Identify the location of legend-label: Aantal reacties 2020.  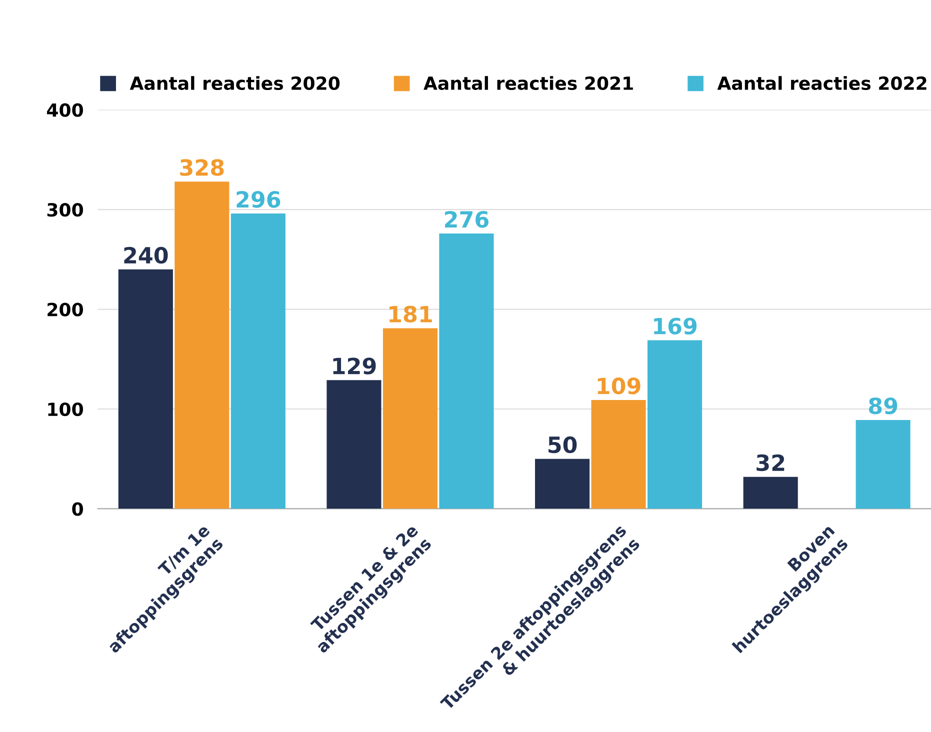
(235, 83).